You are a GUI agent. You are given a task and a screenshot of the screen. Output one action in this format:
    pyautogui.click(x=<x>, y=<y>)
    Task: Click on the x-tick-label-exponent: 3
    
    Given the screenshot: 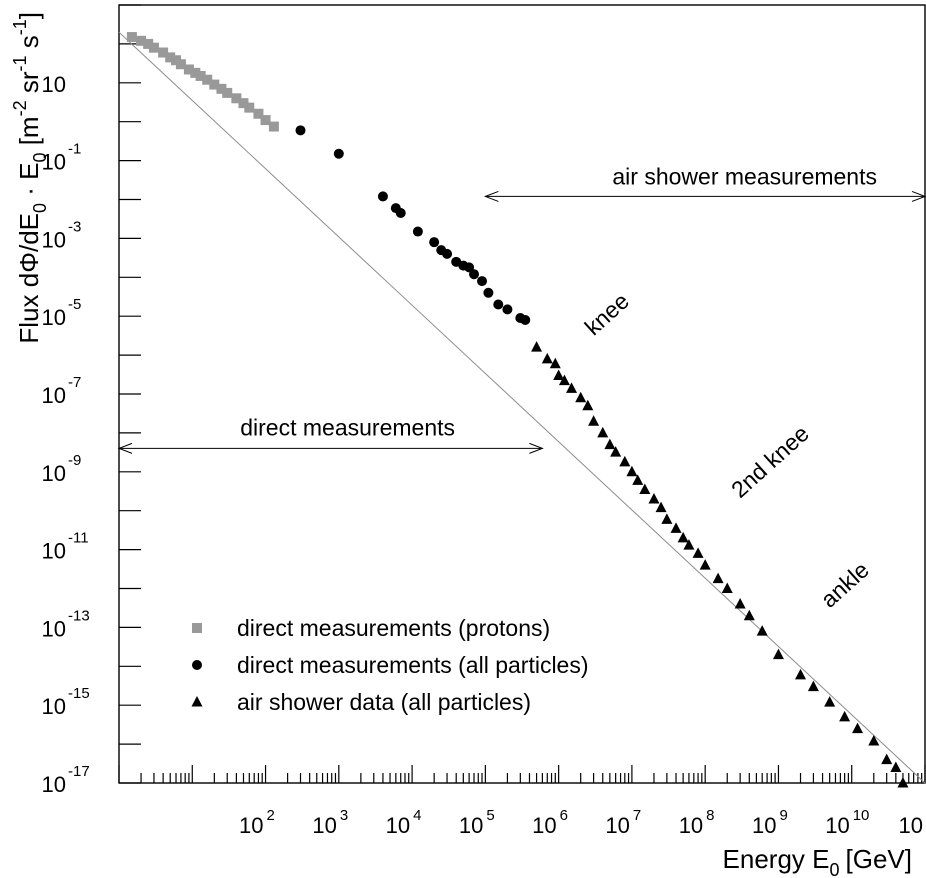 What is the action you would take?
    pyautogui.click(x=344, y=815)
    